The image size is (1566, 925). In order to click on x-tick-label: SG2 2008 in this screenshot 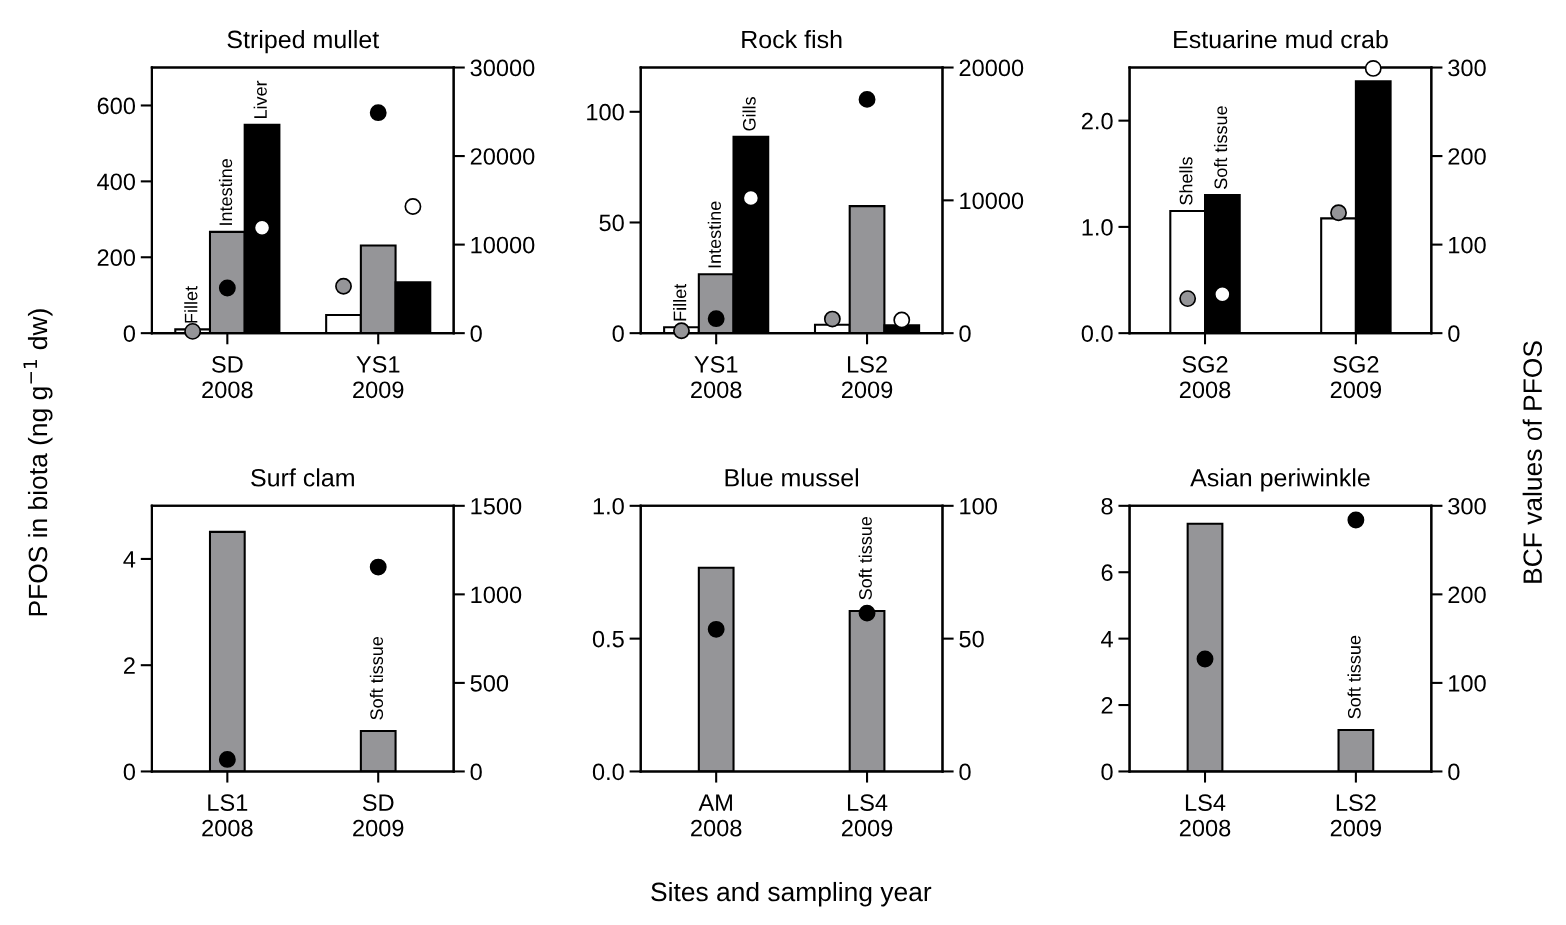, I will do `click(1205, 377)`.